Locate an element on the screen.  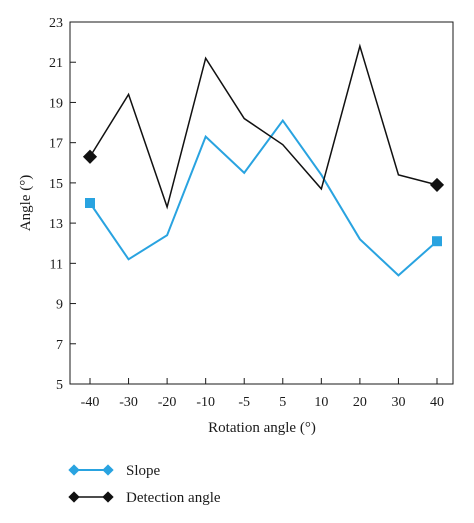
y-tick-label: 11 is located at coordinates (56, 264).